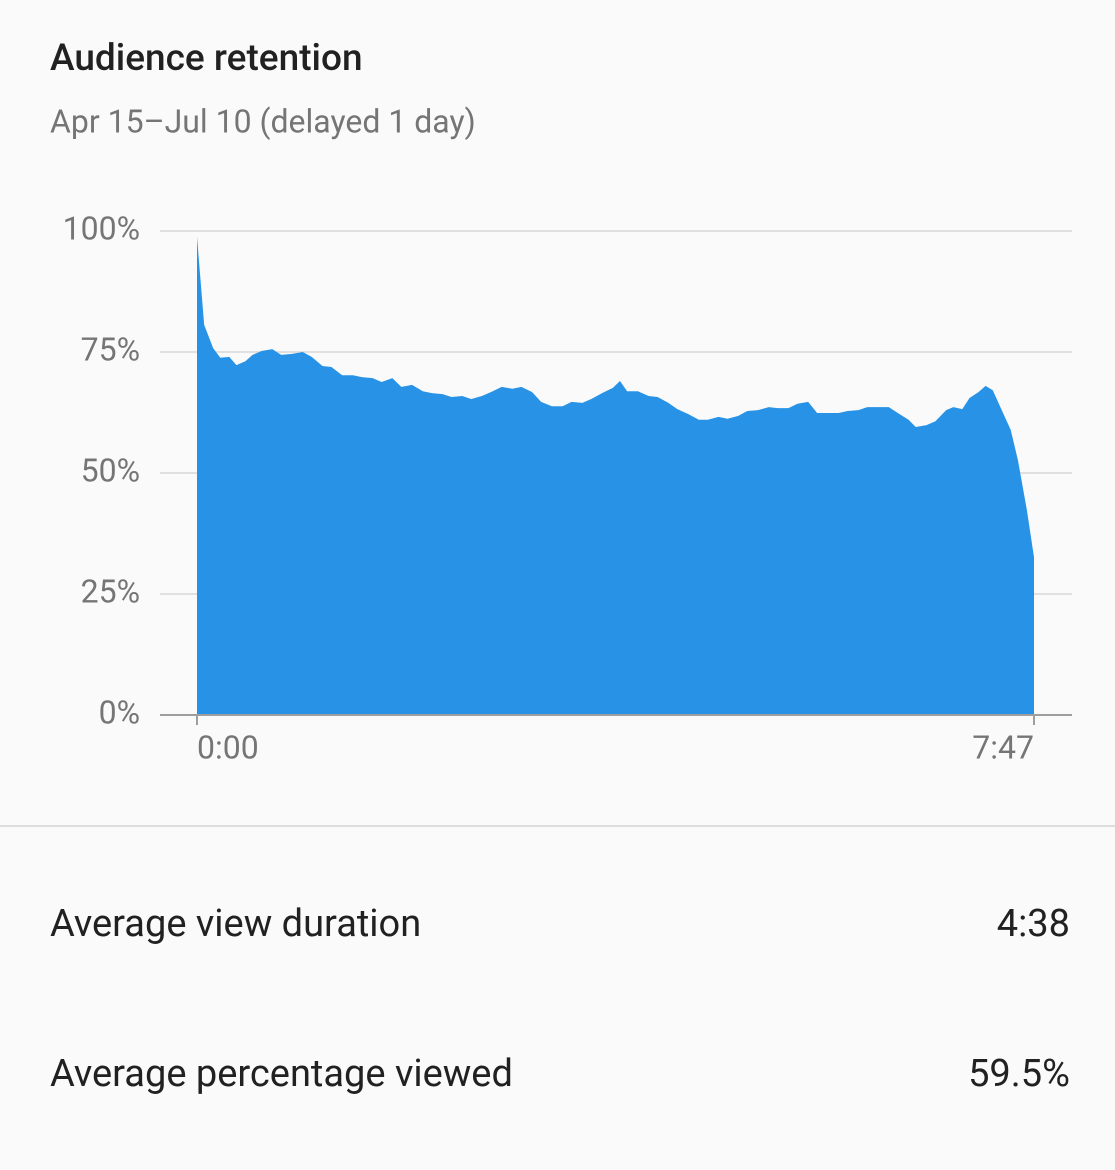 The image size is (1115, 1170). I want to click on stat-value: 4:38, so click(1033, 924).